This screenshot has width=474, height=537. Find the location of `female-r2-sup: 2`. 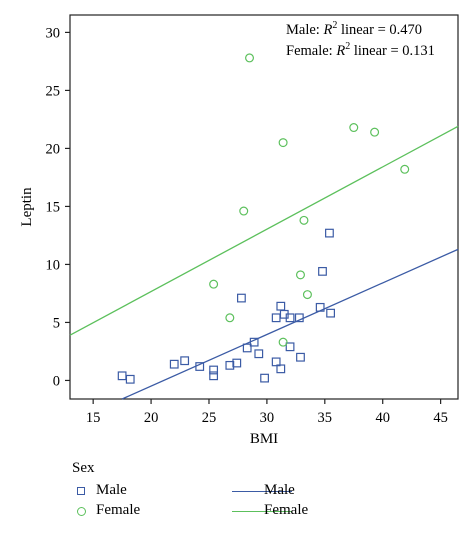

female-r2-sup: 2 is located at coordinates (348, 46).